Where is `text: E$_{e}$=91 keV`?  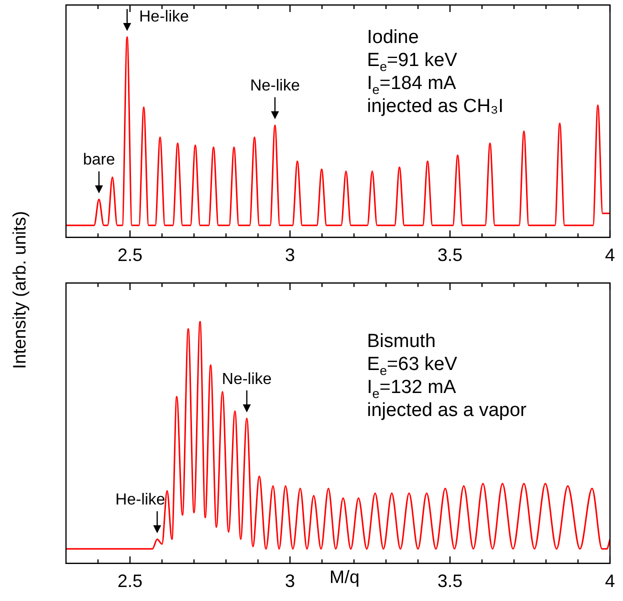
text: E$_{e}$=91 keV is located at coordinates (412, 62).